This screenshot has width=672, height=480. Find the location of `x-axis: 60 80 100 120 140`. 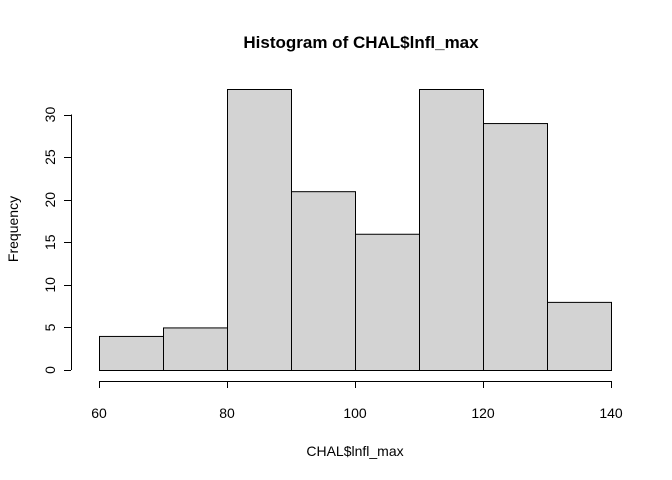

x-axis: 60 80 100 120 140 is located at coordinates (357, 401).